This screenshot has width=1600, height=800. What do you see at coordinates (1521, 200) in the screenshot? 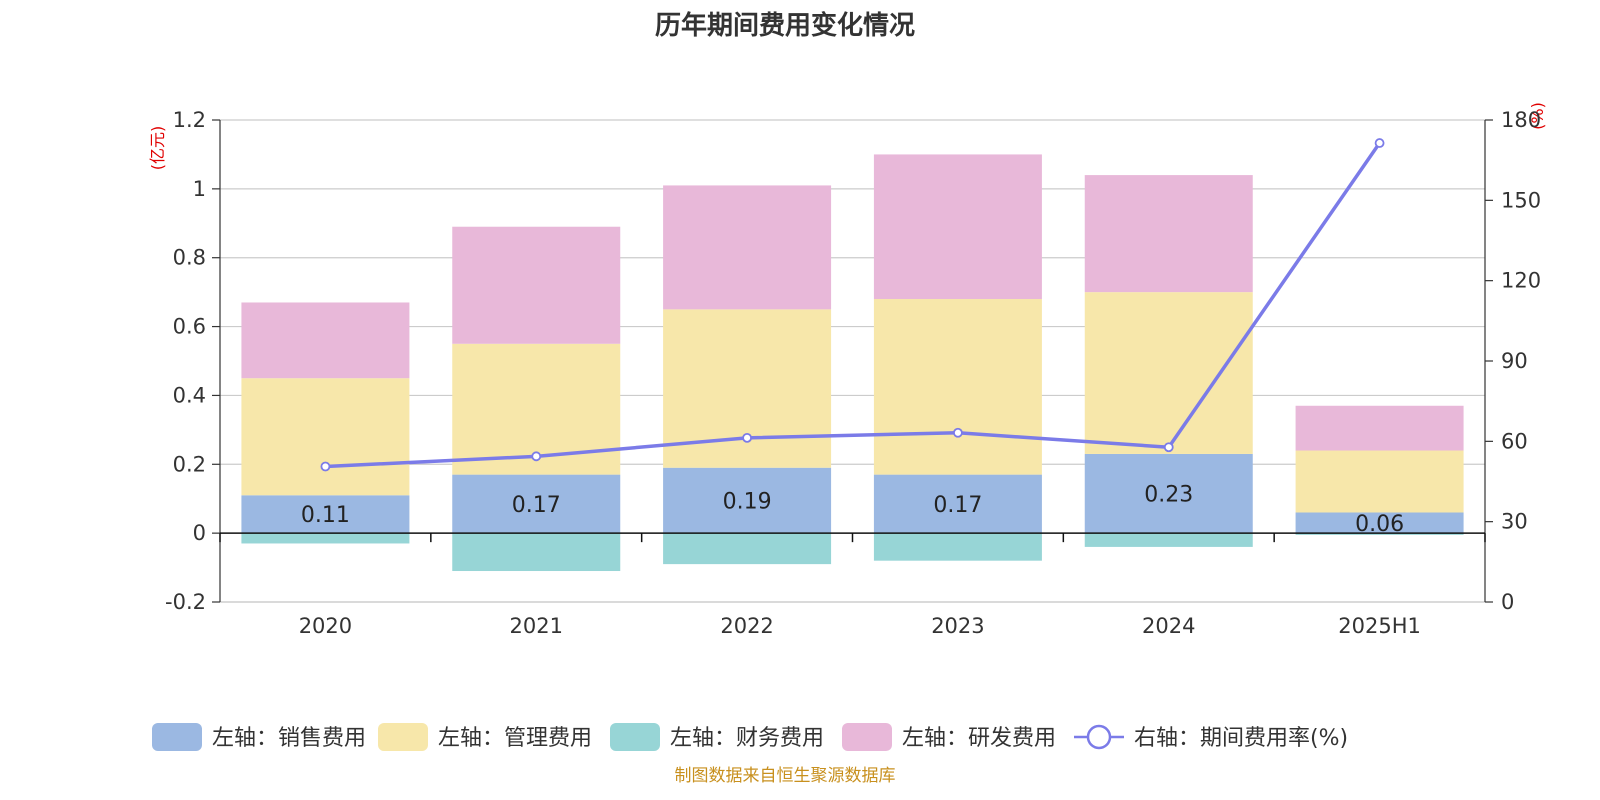
I see `right-tick-label: 150` at bounding box center [1521, 200].